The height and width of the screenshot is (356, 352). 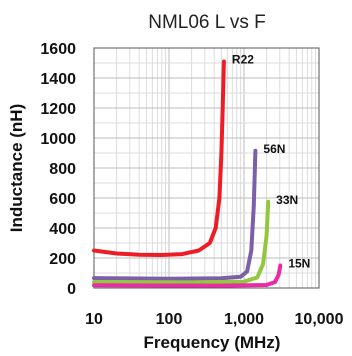 What do you see at coordinates (58, 109) in the screenshot?
I see `y-tick-label: 1200` at bounding box center [58, 109].